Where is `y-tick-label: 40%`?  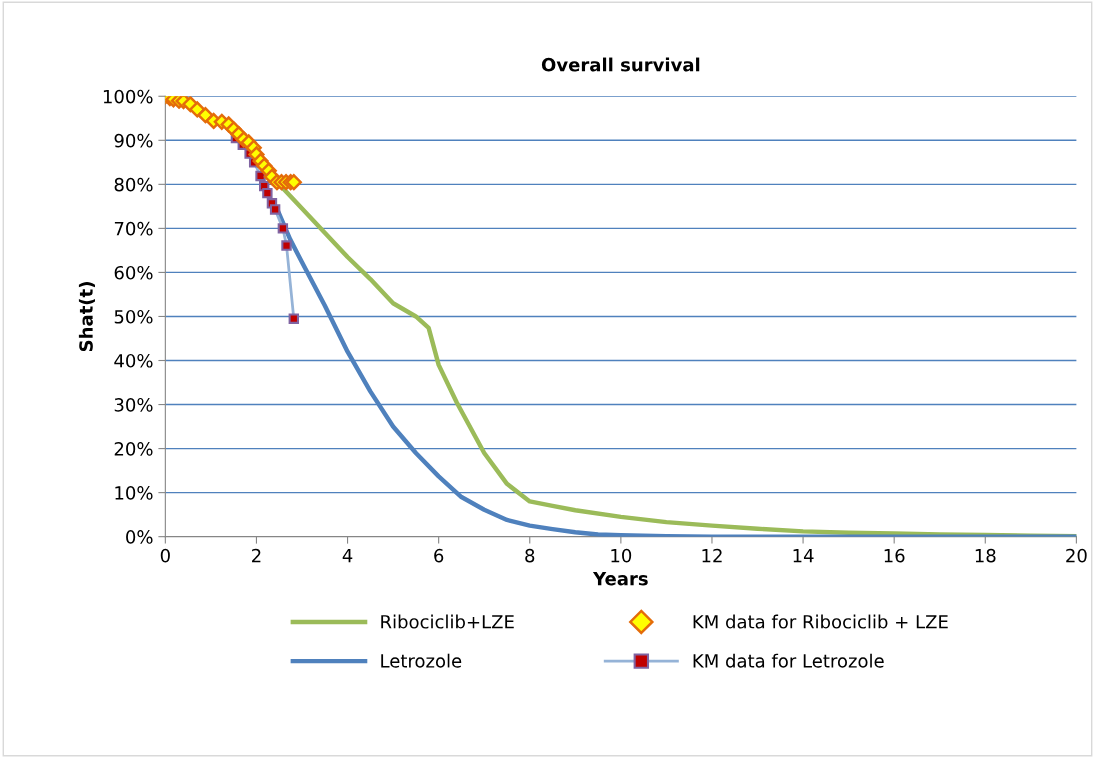 y-tick-label: 40% is located at coordinates (133, 360).